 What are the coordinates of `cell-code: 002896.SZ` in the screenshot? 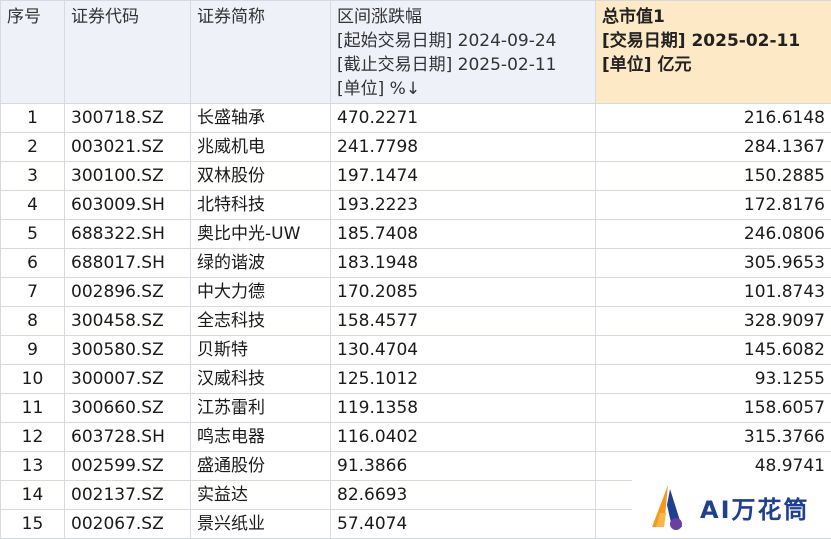 It's located at (128, 292).